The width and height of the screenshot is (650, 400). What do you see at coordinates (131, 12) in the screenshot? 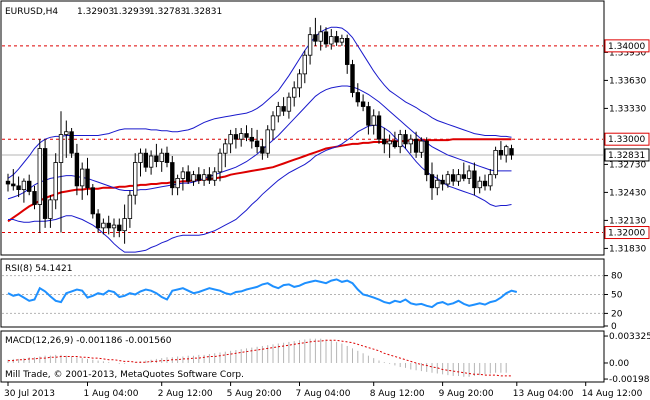
I see `price-header-high: 1.32939` at bounding box center [131, 12].